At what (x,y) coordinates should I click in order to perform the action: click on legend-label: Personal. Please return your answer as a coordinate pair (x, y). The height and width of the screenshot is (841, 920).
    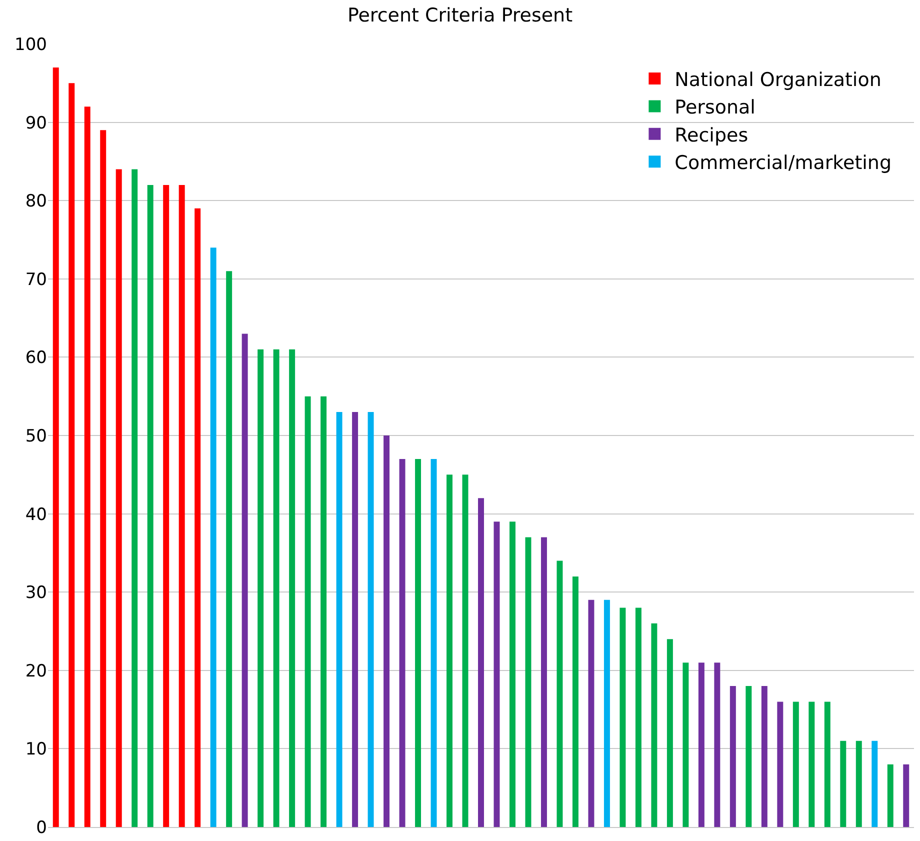
    Looking at the image, I should click on (715, 107).